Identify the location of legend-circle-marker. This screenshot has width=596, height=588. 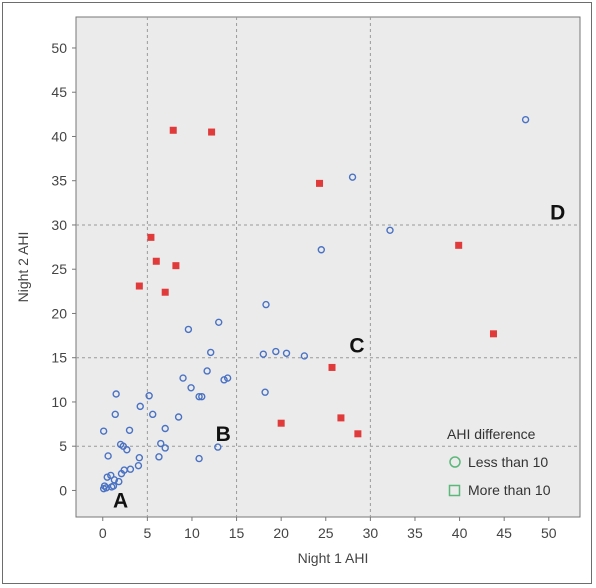
(455, 462).